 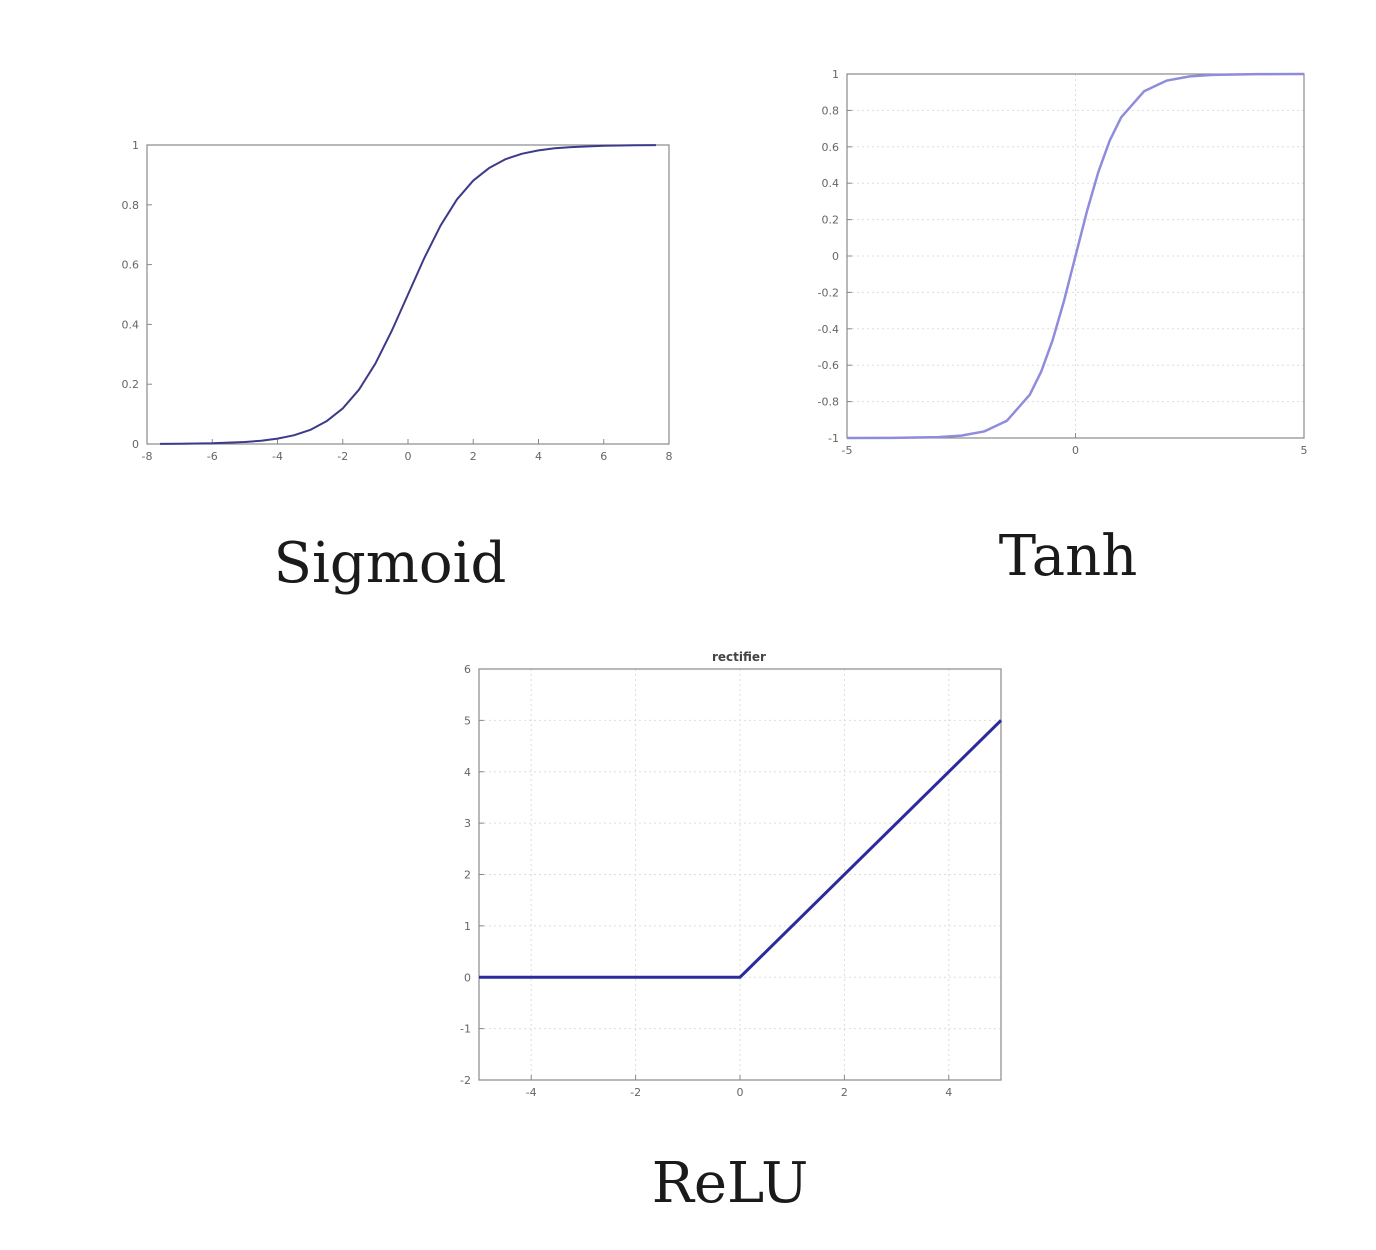 What do you see at coordinates (467, 926) in the screenshot?
I see `relu-ytick-label-3: 1` at bounding box center [467, 926].